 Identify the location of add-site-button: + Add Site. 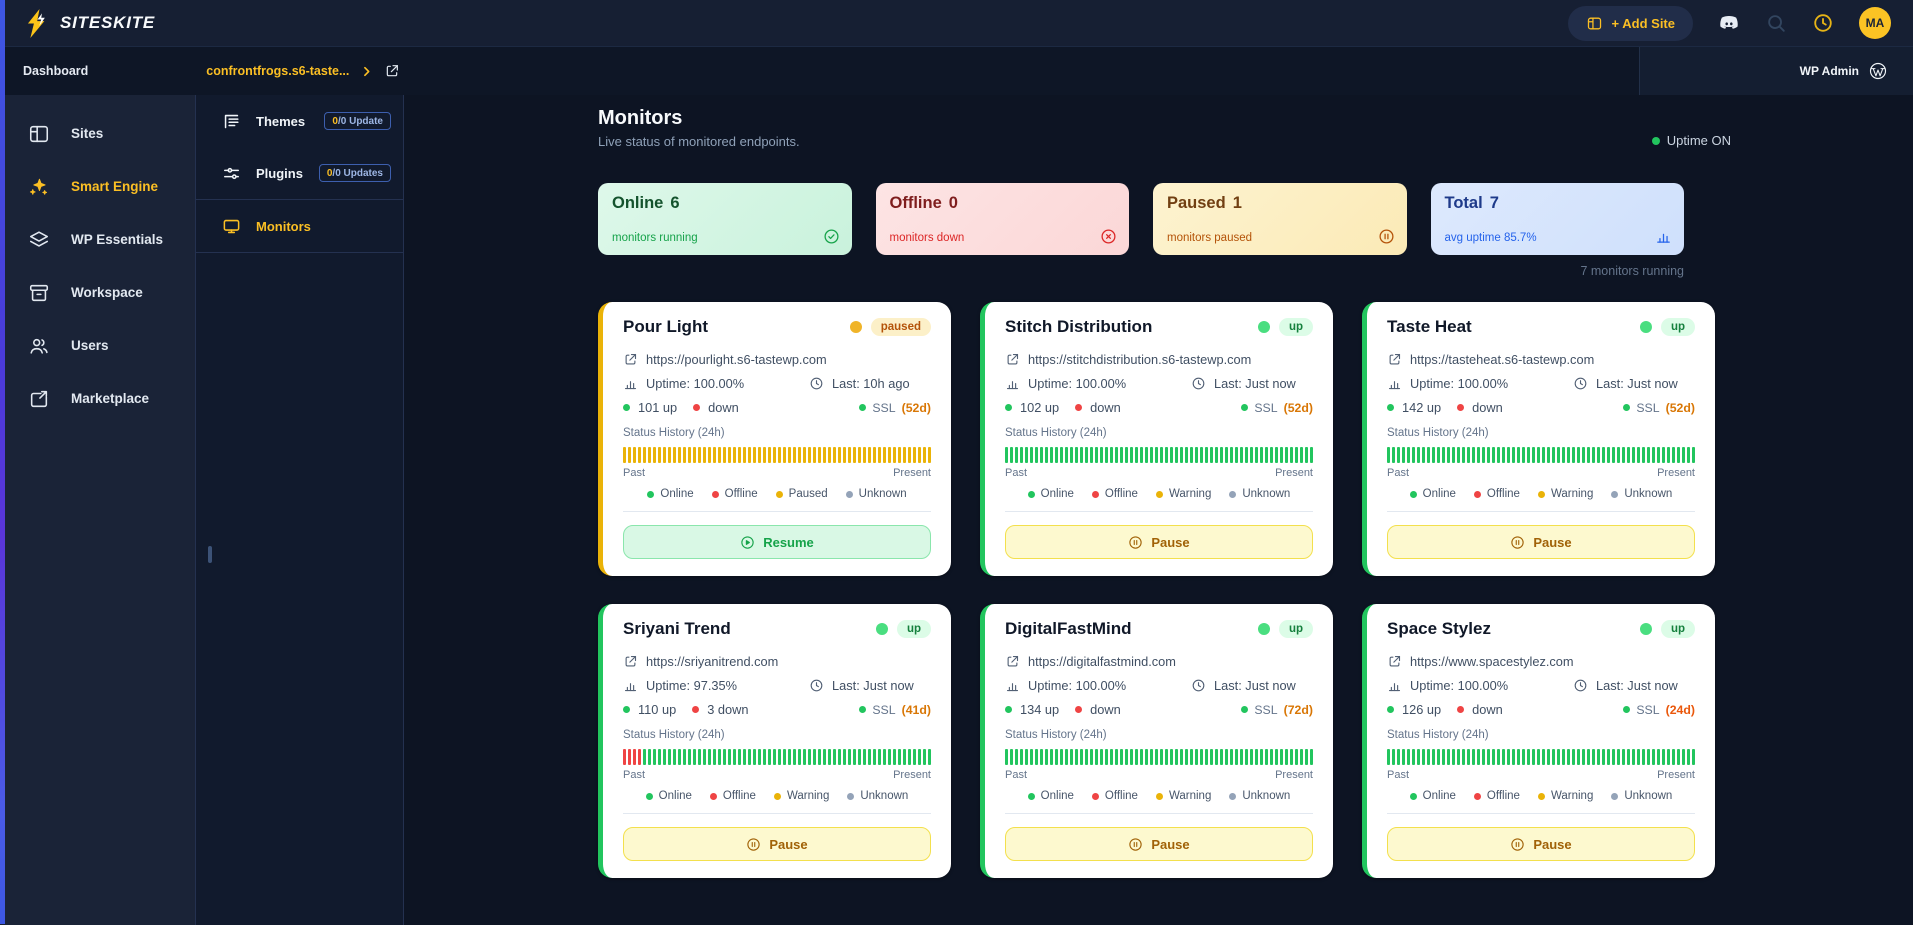
(1630, 23).